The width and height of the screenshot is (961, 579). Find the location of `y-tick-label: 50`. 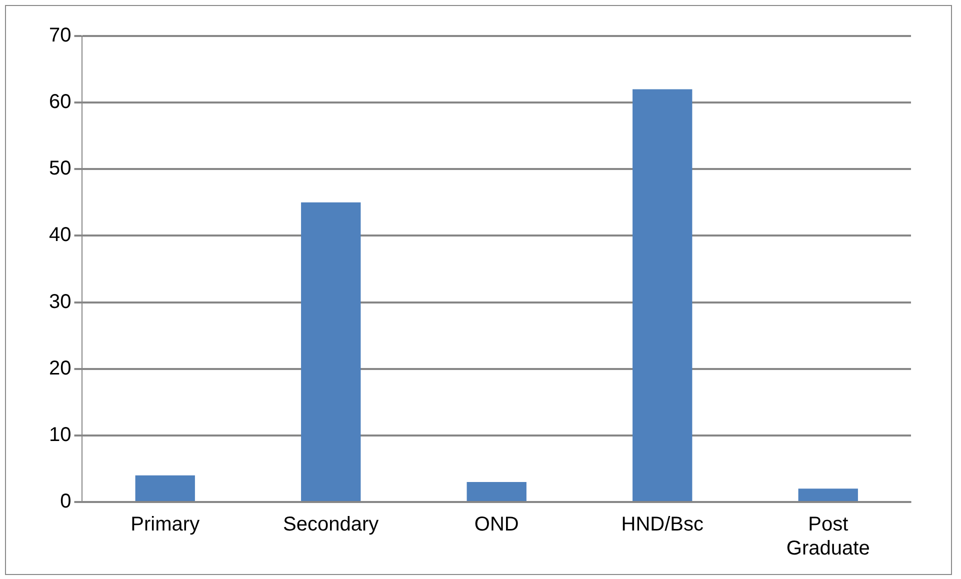

y-tick-label: 50 is located at coordinates (60, 169).